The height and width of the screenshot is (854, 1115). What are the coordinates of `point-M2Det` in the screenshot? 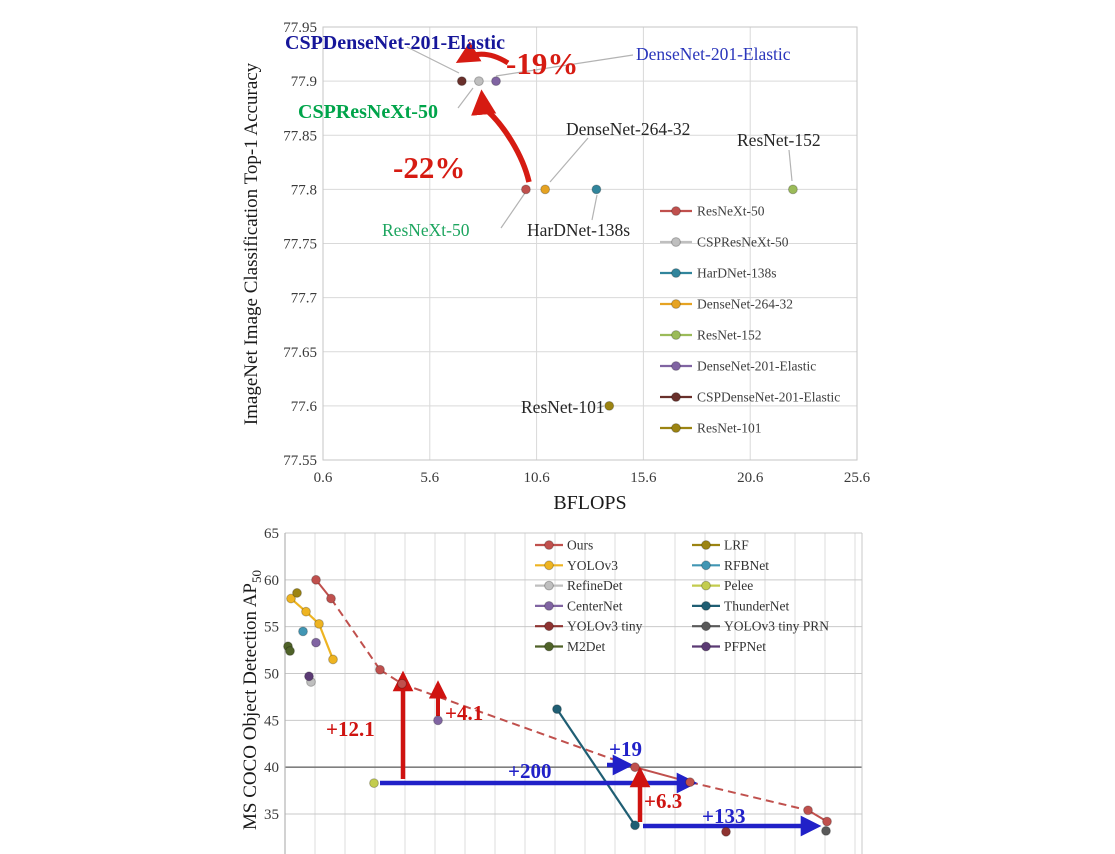 It's located at (290, 651).